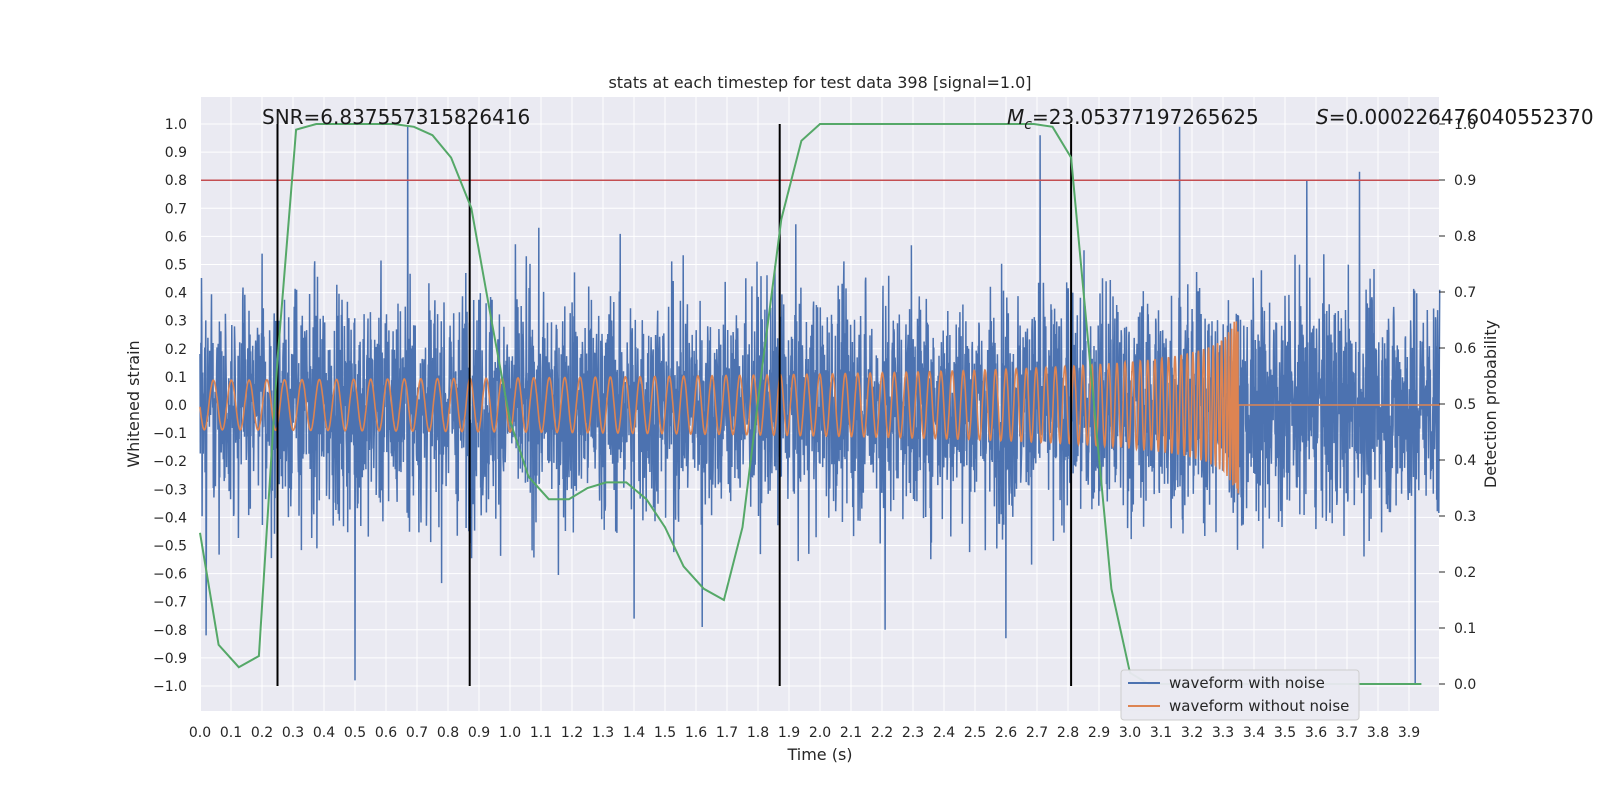  I want to click on s-value: =0.000226476040552370, so click(1461, 117).